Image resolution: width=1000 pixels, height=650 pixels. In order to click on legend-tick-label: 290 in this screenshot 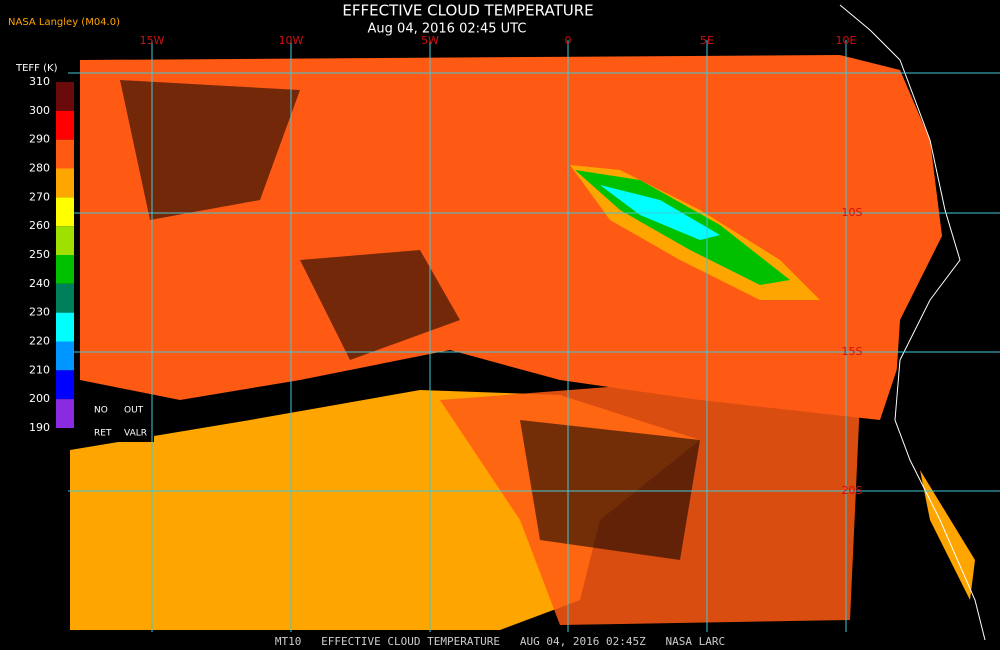, I will do `click(39, 139)`.